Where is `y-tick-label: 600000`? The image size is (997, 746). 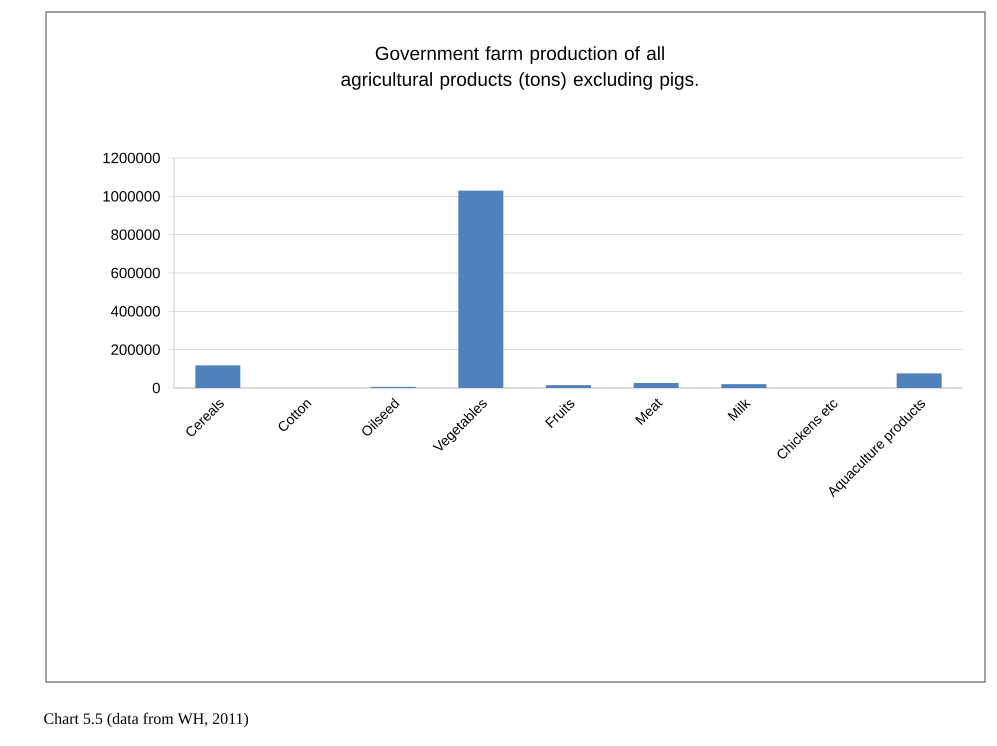 y-tick-label: 600000 is located at coordinates (135, 273).